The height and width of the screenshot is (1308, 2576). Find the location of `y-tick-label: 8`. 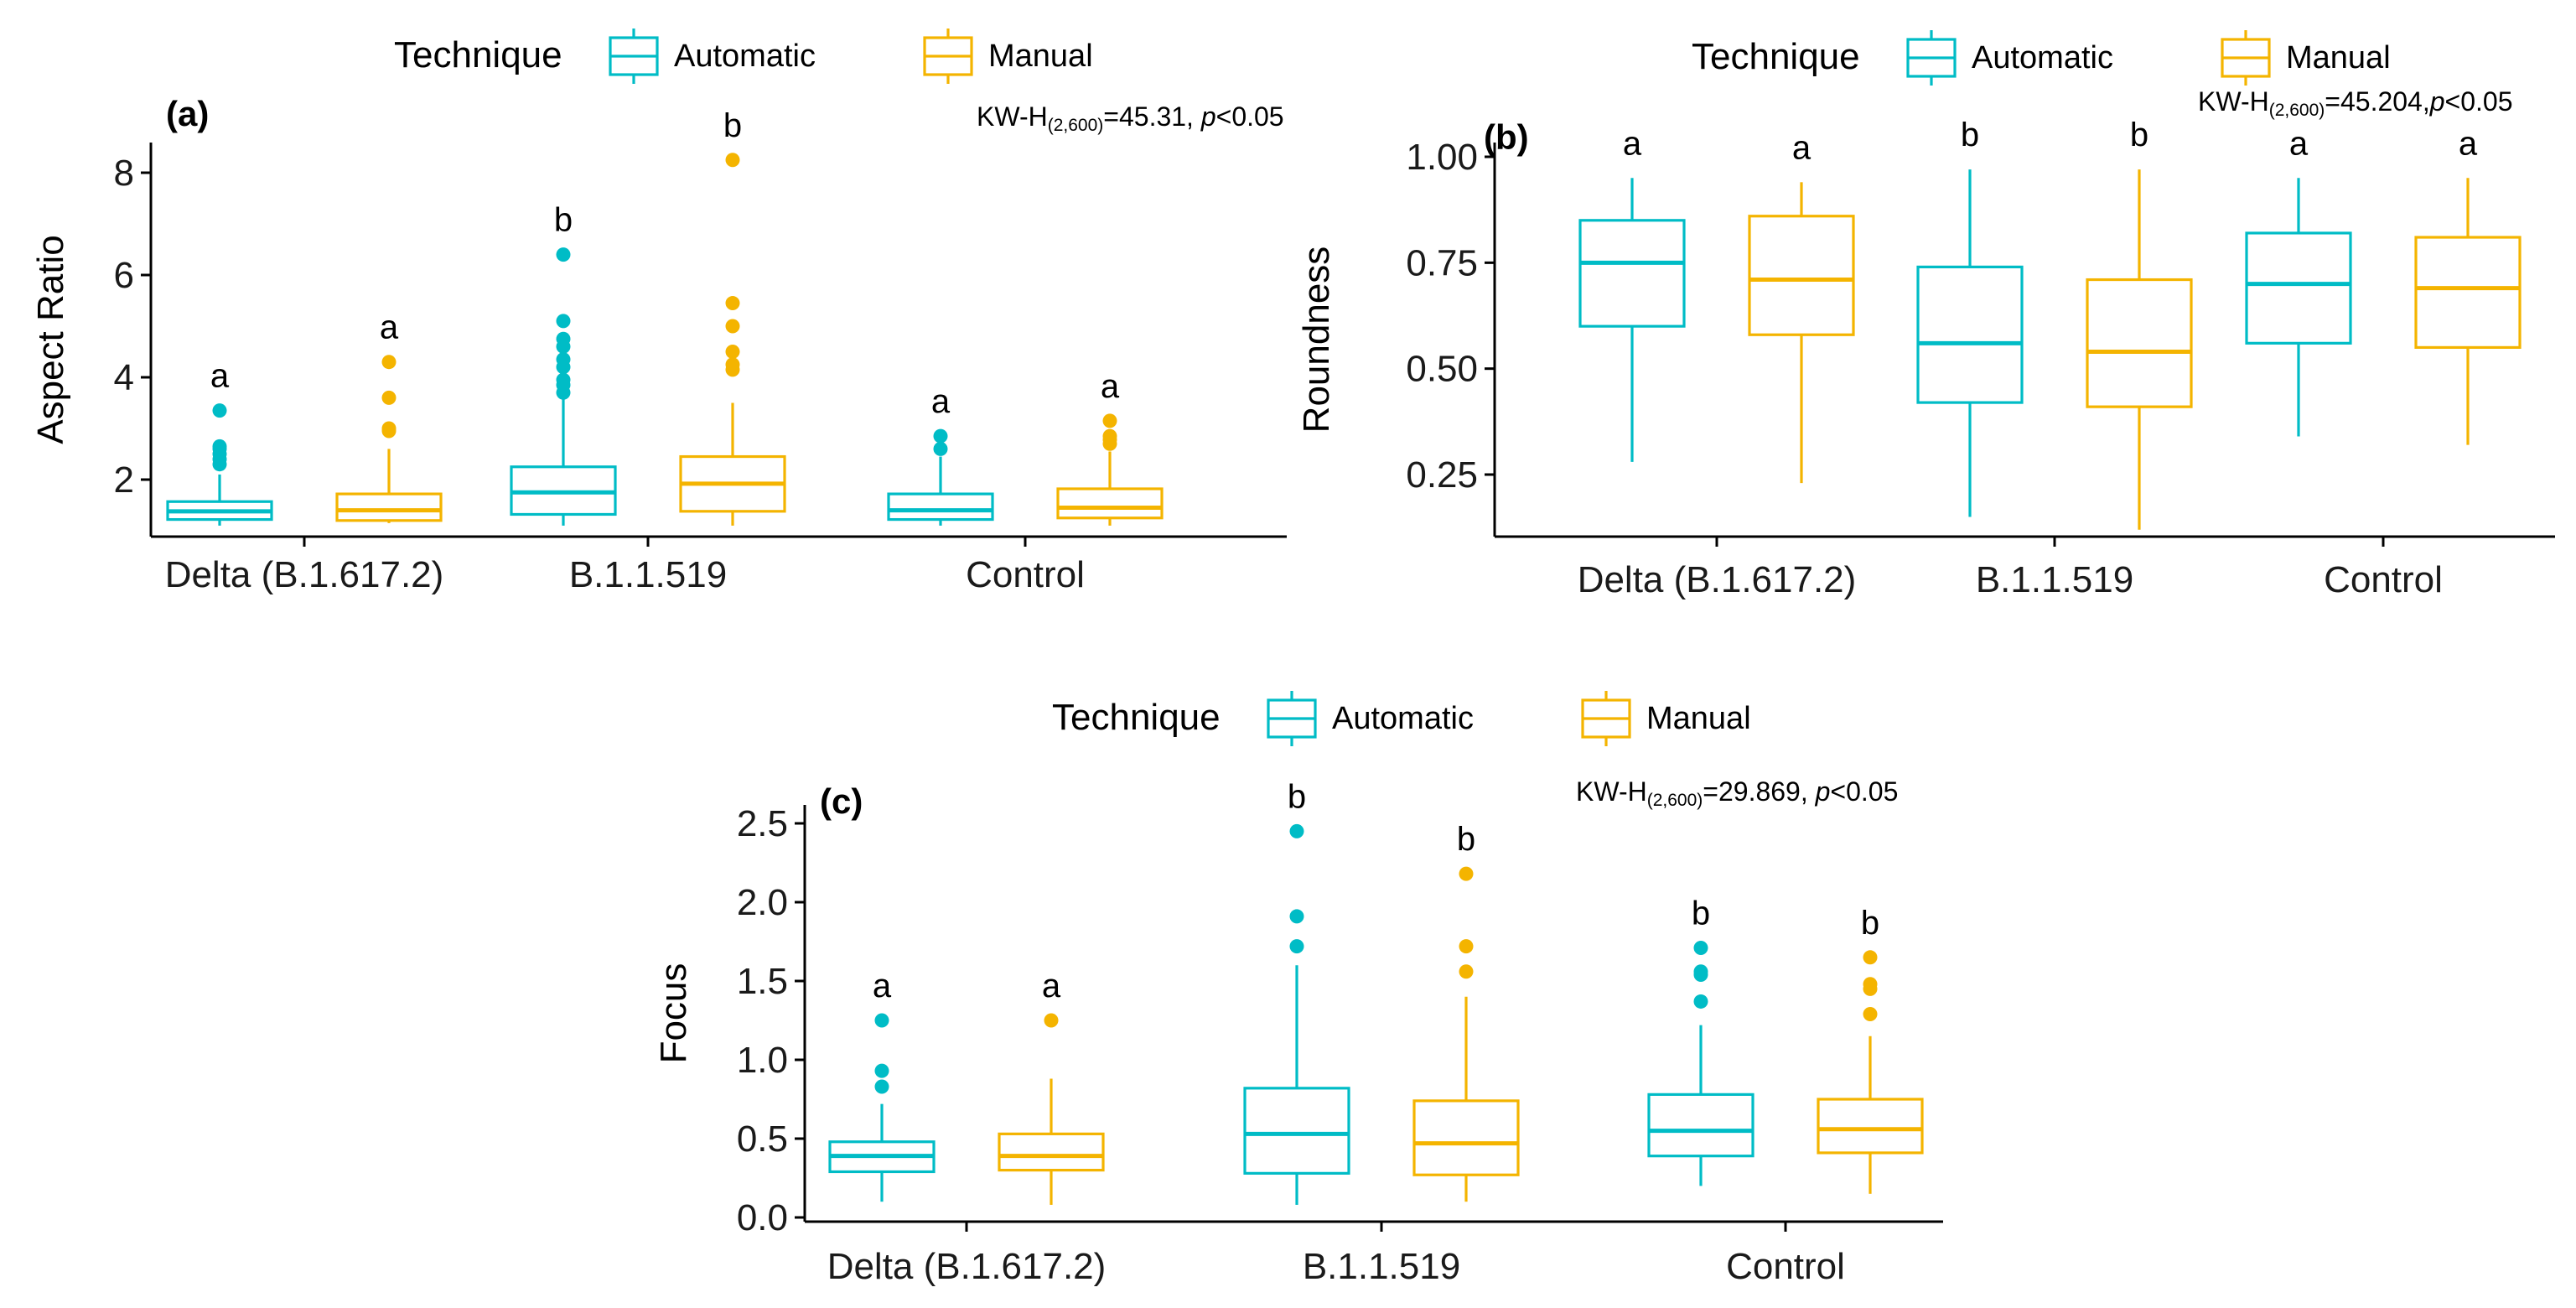

y-tick-label: 8 is located at coordinates (124, 173).